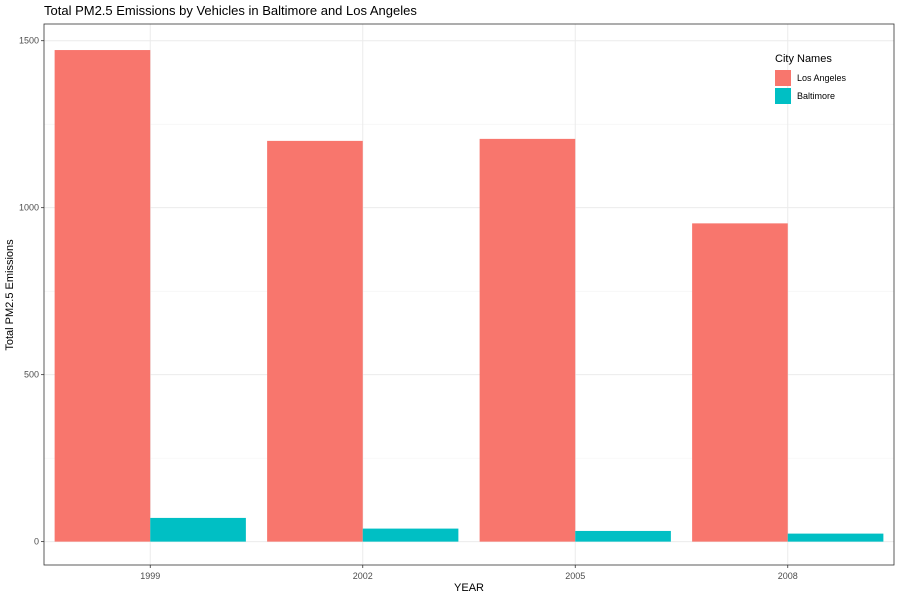  I want to click on x-tick-label: 1999, so click(150, 576).